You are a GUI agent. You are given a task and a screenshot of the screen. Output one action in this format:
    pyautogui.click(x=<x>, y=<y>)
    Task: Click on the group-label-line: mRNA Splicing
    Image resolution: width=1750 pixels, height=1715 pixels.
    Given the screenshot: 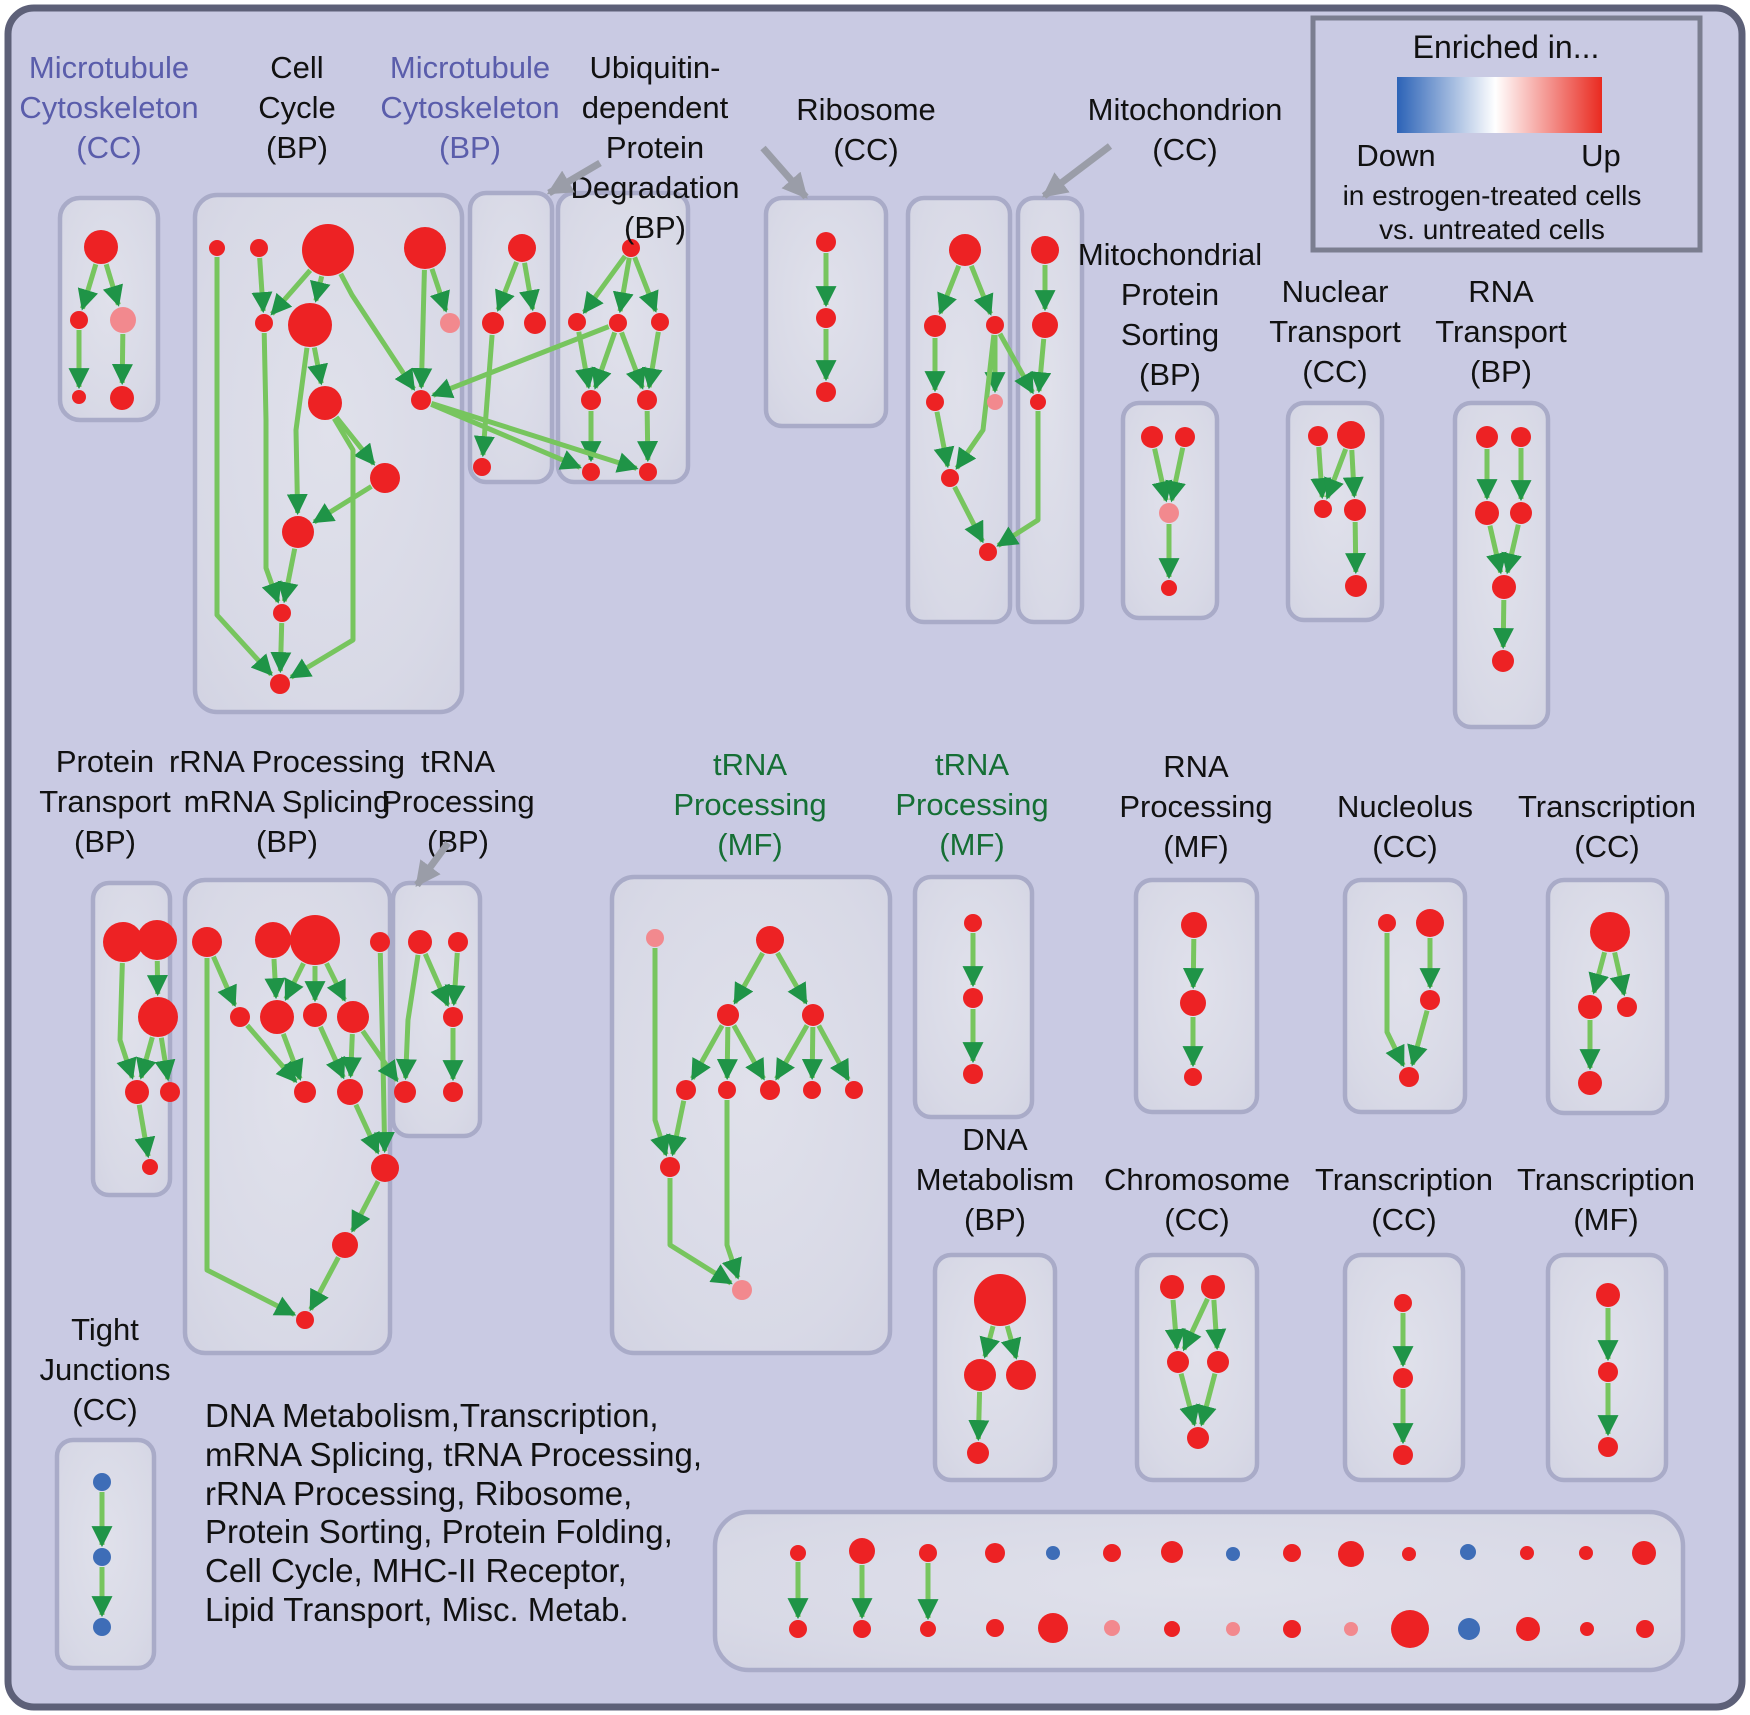 What is the action you would take?
    pyautogui.click(x=287, y=801)
    